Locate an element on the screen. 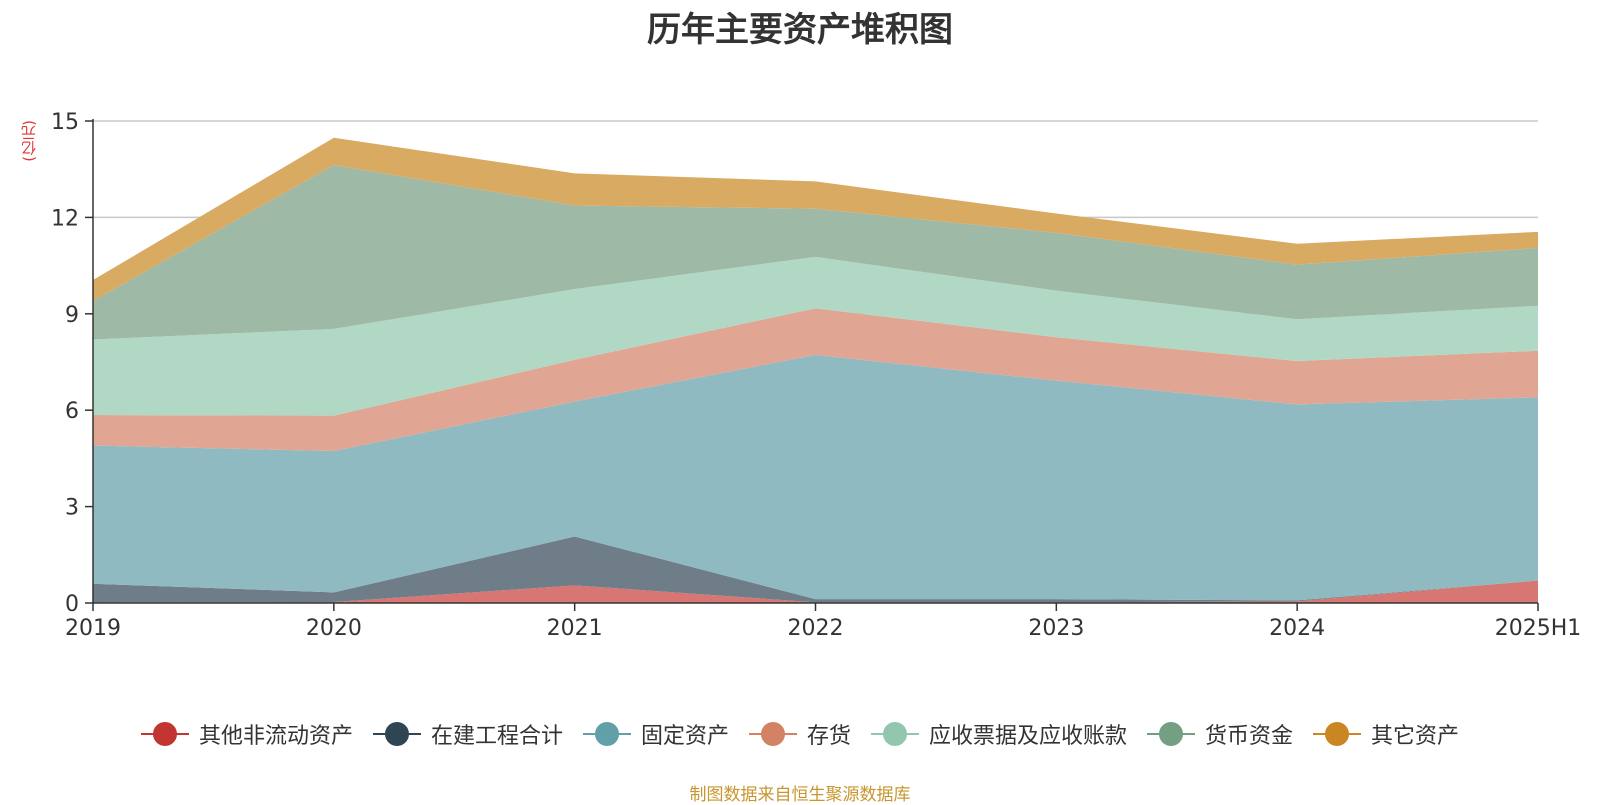 The image size is (1600, 805). legend-item: 存货 is located at coordinates (799, 734).